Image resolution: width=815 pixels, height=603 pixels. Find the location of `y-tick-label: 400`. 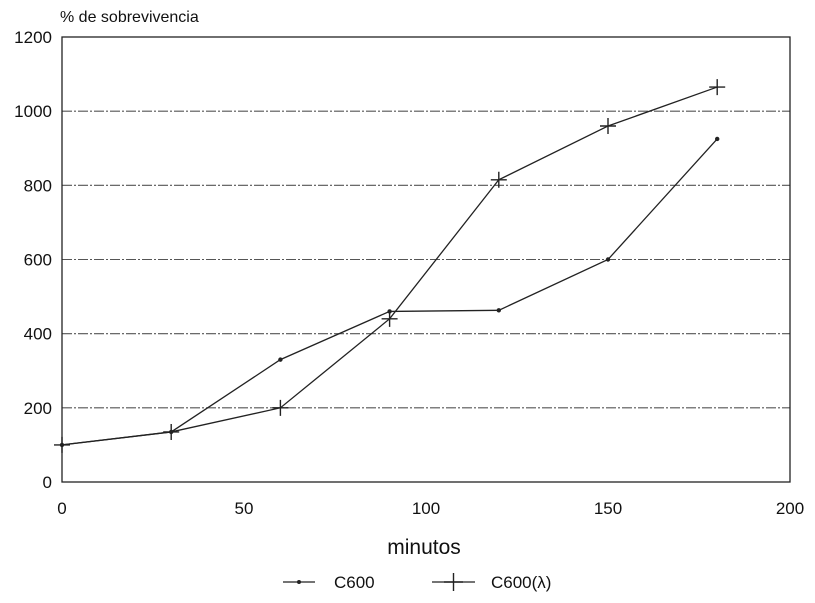

y-tick-label: 400 is located at coordinates (38, 334).